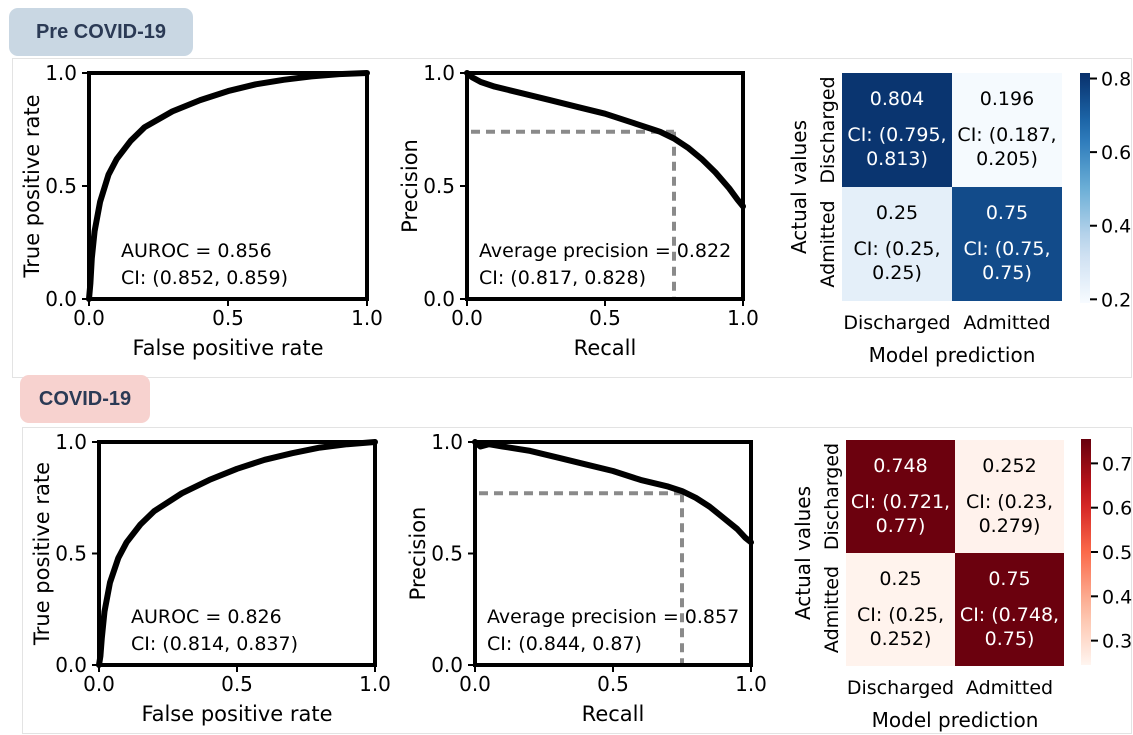 This screenshot has height=735, width=1133. What do you see at coordinates (1009, 466) in the screenshot?
I see `cell-value: 0.252` at bounding box center [1009, 466].